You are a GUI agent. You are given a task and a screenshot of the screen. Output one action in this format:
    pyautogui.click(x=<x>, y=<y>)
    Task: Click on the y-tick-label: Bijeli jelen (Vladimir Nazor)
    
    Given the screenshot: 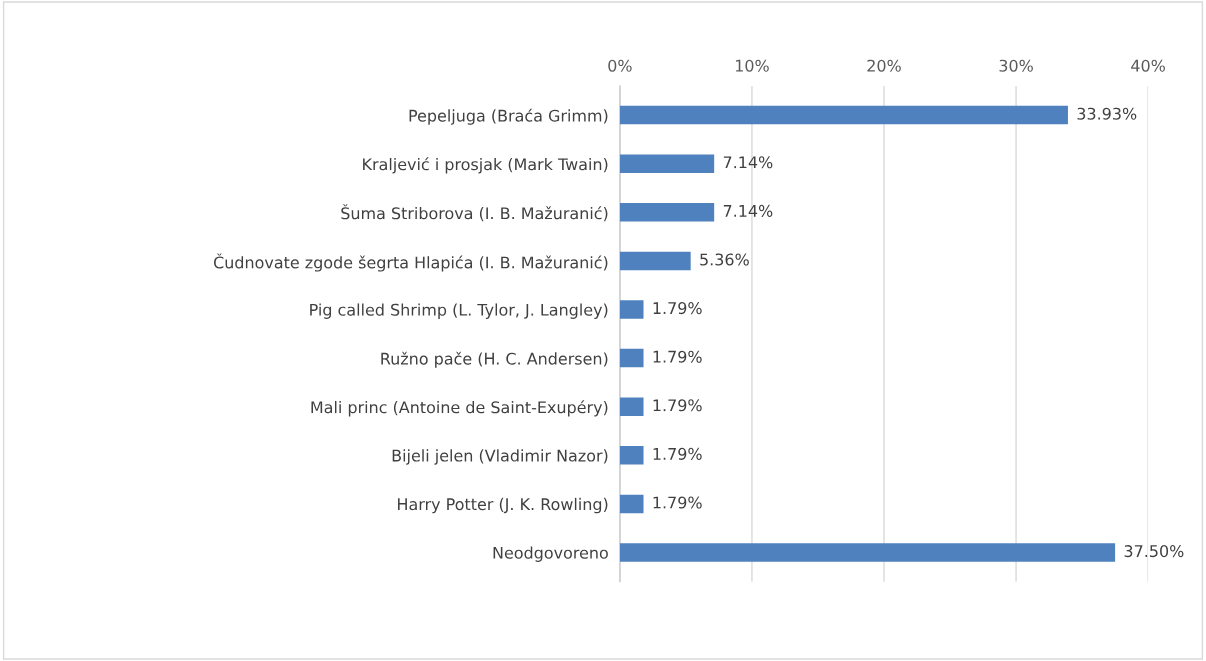 What is the action you would take?
    pyautogui.click(x=500, y=457)
    